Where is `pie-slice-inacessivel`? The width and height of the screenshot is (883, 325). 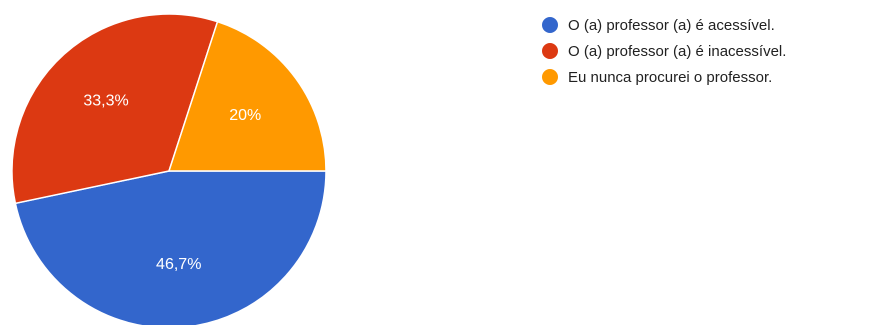 pie-slice-inacessivel is located at coordinates (115, 109).